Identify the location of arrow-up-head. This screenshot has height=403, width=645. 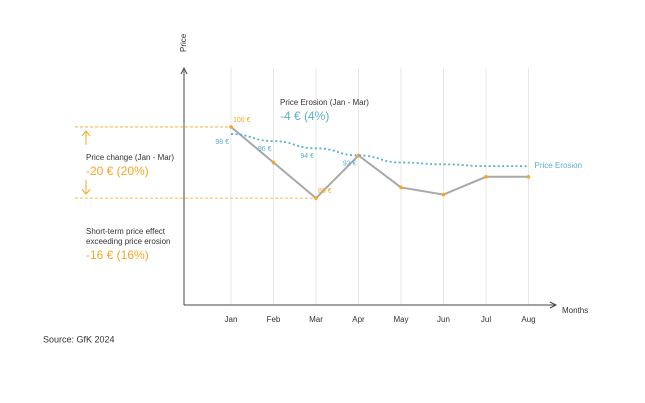
(86, 133).